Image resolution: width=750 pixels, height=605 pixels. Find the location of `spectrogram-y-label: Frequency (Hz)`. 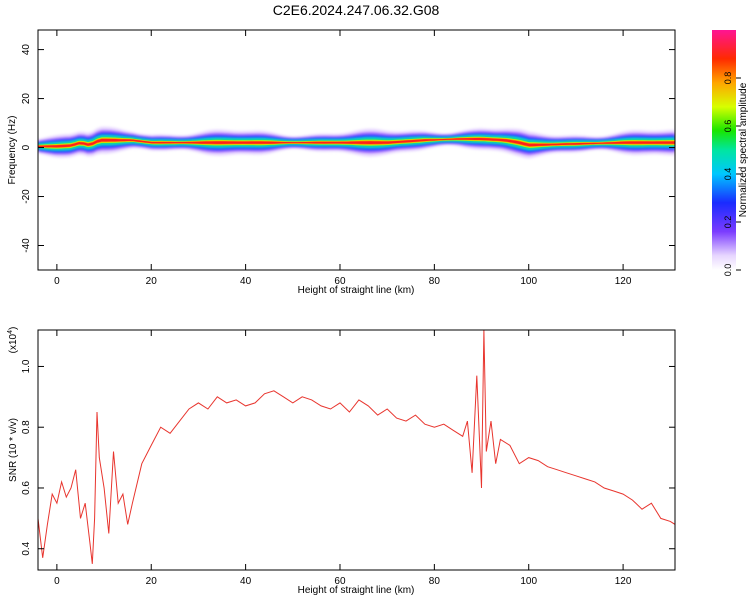

spectrogram-y-label: Frequency (Hz) is located at coordinates (12, 150).